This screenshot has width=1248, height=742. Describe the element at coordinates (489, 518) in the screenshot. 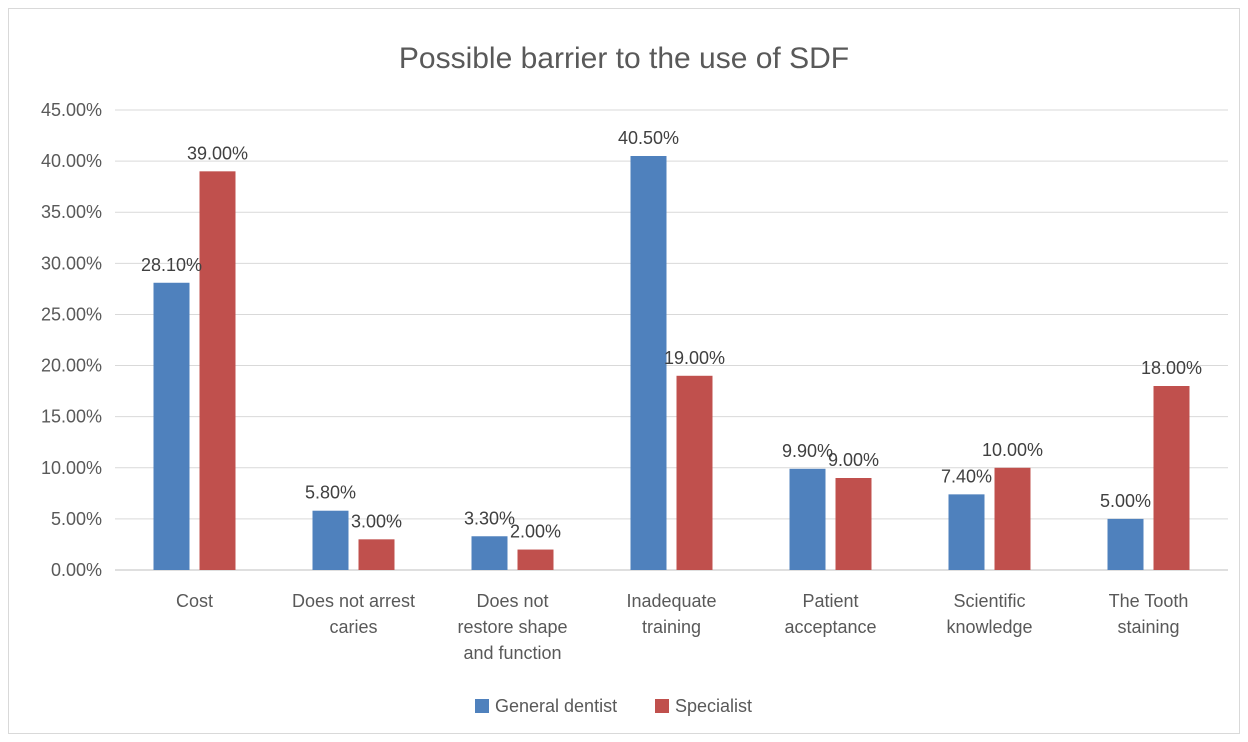

I see `data-label: 3.30%` at that location.